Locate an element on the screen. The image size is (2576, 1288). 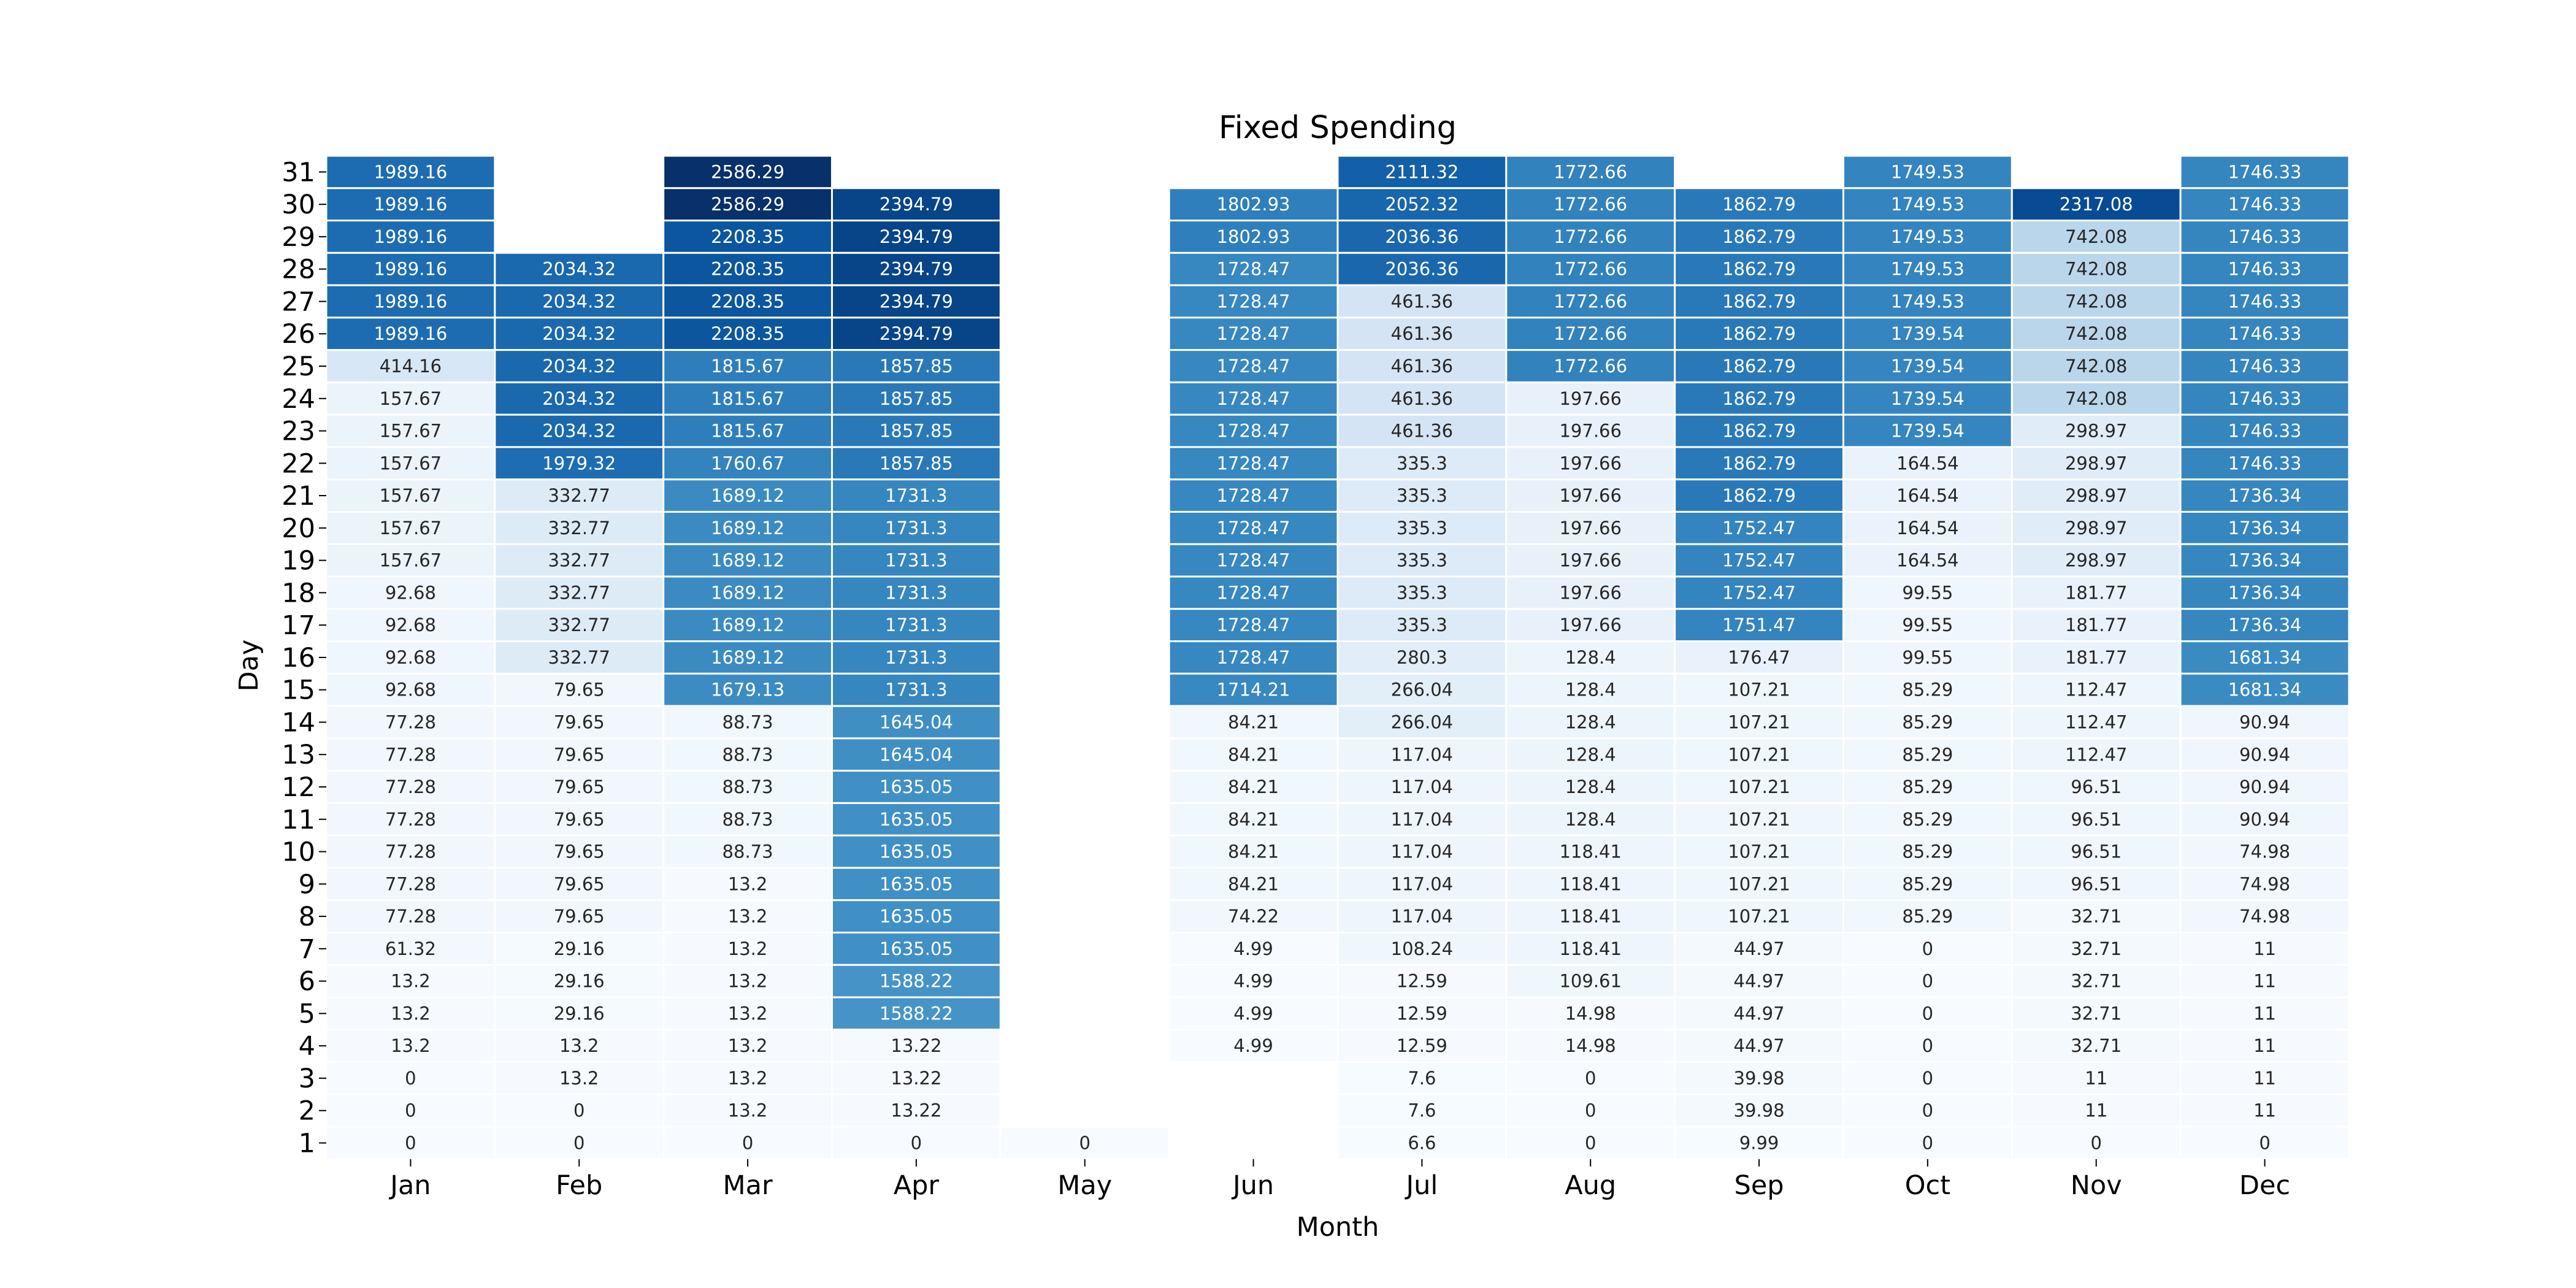
y-tick-label: 9 is located at coordinates (307, 884).